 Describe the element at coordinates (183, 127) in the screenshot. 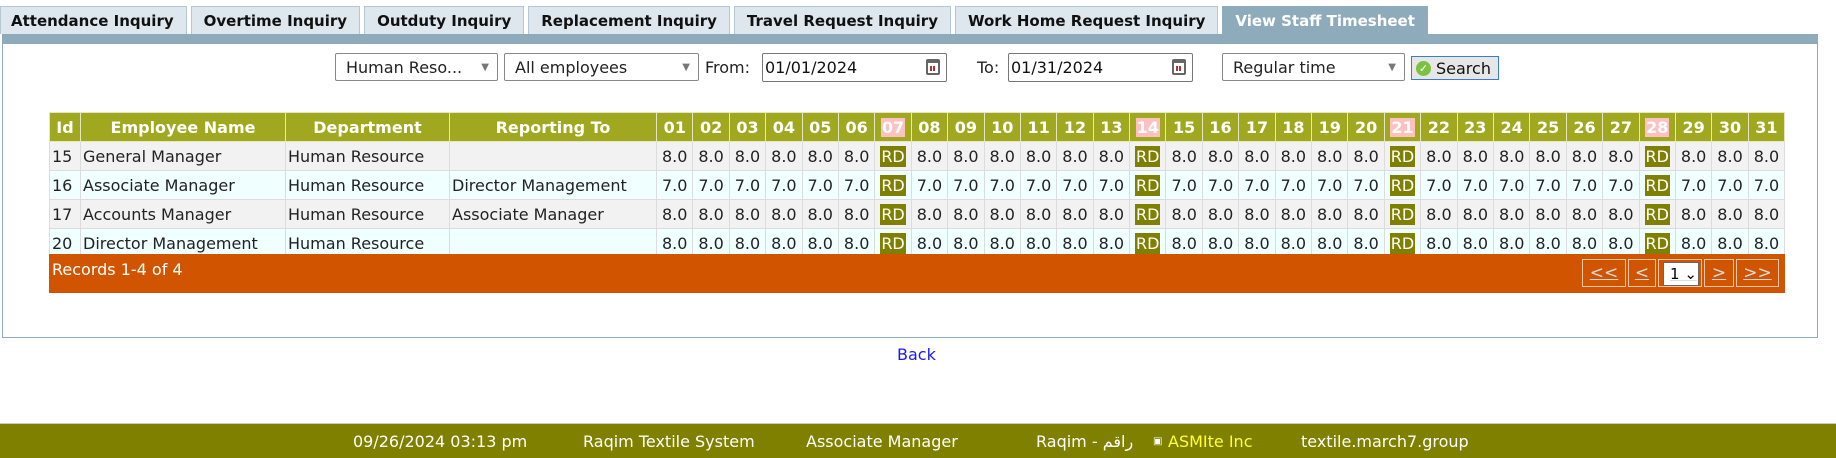

I see `header-name: Employee Name` at that location.